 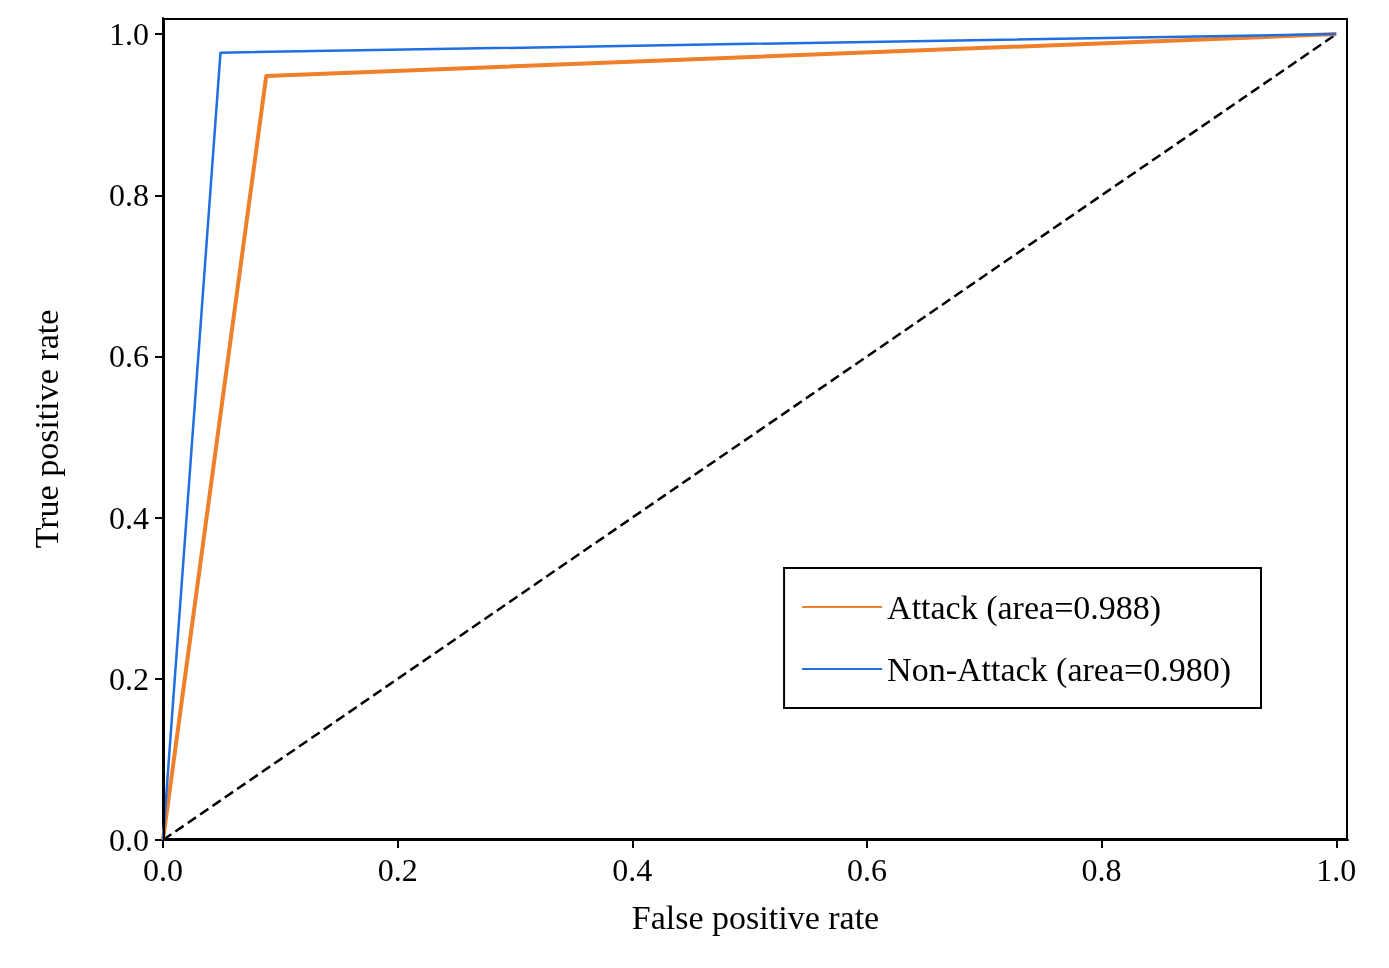 I want to click on x-tick-label: 1.0, so click(x=1336, y=870).